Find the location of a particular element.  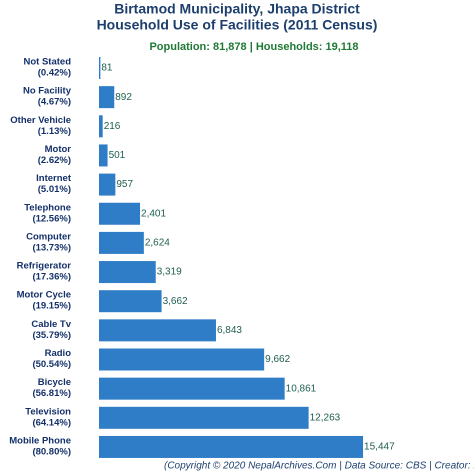

value-label: 10,861 is located at coordinates (301, 388).